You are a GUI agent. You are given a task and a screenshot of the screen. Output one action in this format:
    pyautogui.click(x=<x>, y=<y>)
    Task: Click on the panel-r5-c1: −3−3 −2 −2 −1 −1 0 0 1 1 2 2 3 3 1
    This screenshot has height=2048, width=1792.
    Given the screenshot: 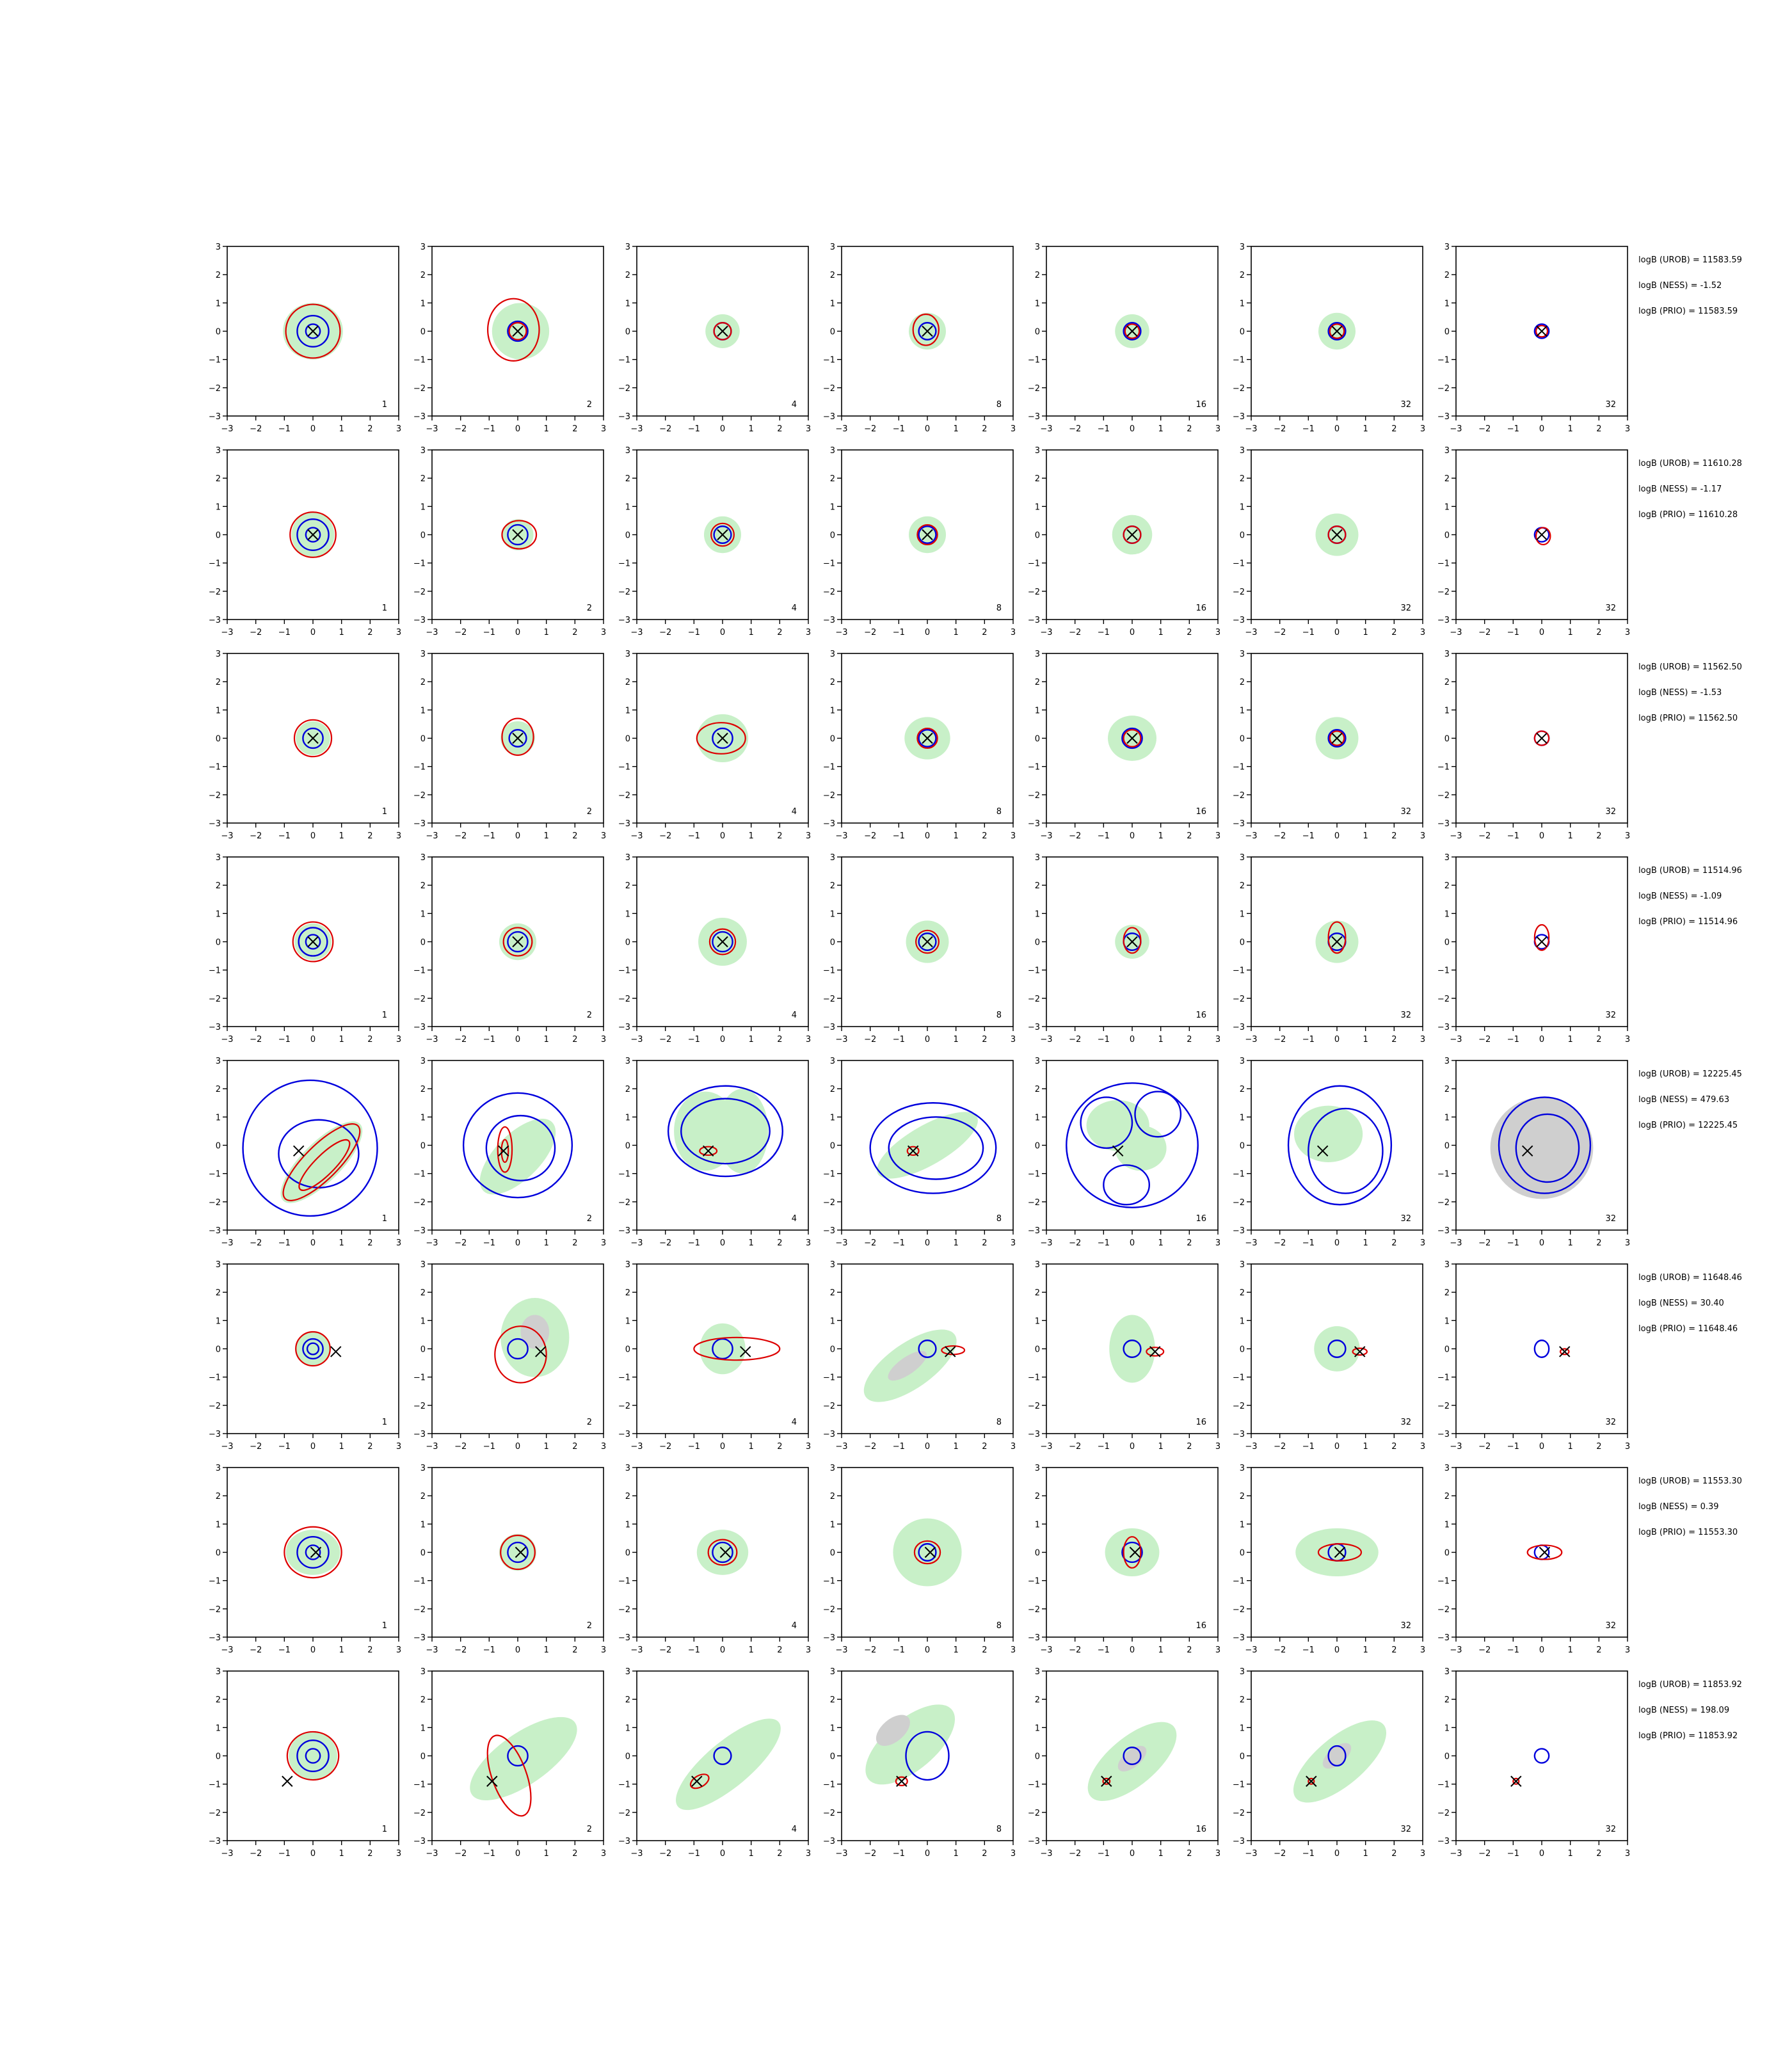 What is the action you would take?
    pyautogui.click(x=305, y=1152)
    